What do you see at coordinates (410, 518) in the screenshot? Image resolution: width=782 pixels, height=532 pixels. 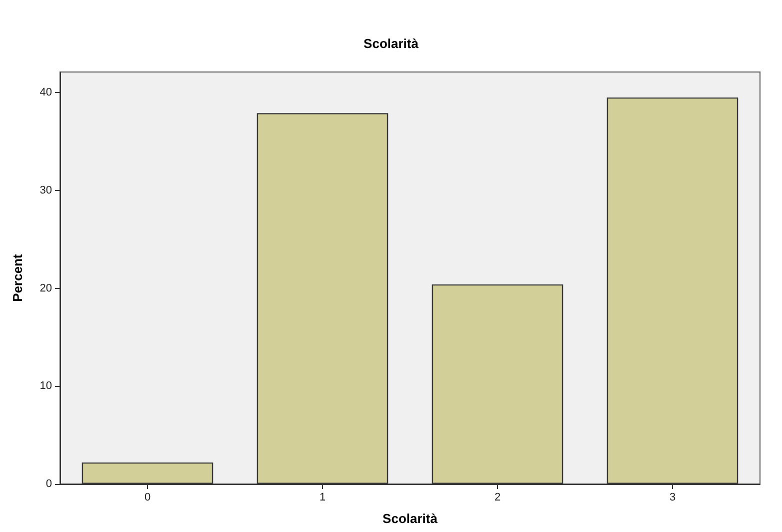 I see `x-axis-title: Scolarità` at bounding box center [410, 518].